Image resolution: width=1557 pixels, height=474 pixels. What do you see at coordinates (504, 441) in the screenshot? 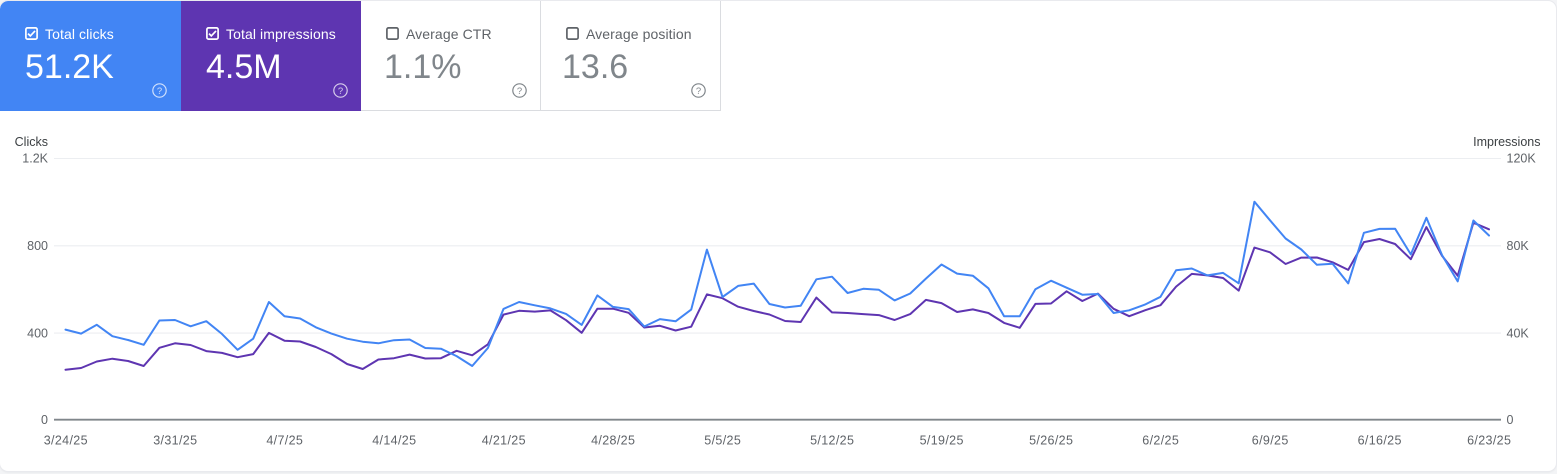
I see `svg-text: 4/21/25` at bounding box center [504, 441].